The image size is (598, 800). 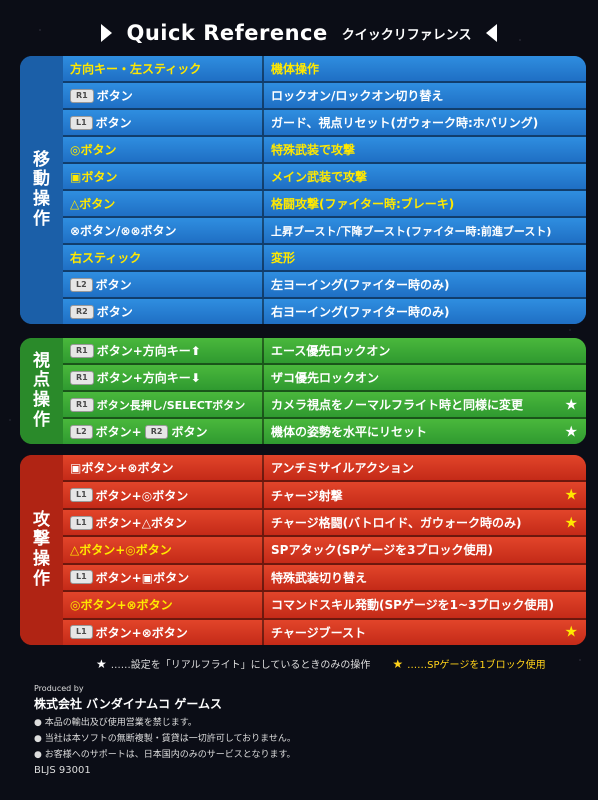 I want to click on control-input: ボタン+方向キー⬆, so click(x=148, y=351).